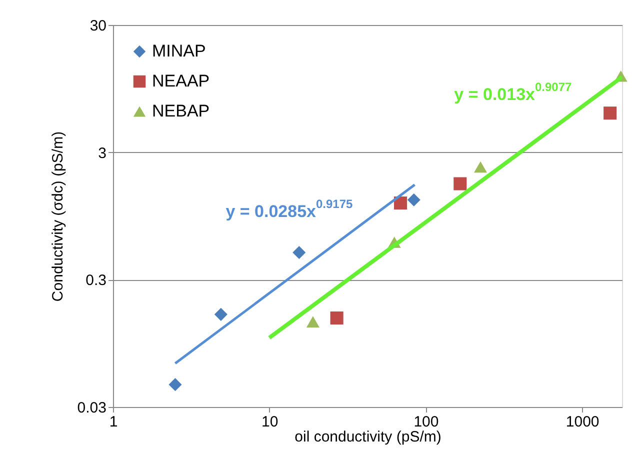 The height and width of the screenshot is (466, 632). What do you see at coordinates (426, 422) in the screenshot?
I see `x-tick-label: 100` at bounding box center [426, 422].